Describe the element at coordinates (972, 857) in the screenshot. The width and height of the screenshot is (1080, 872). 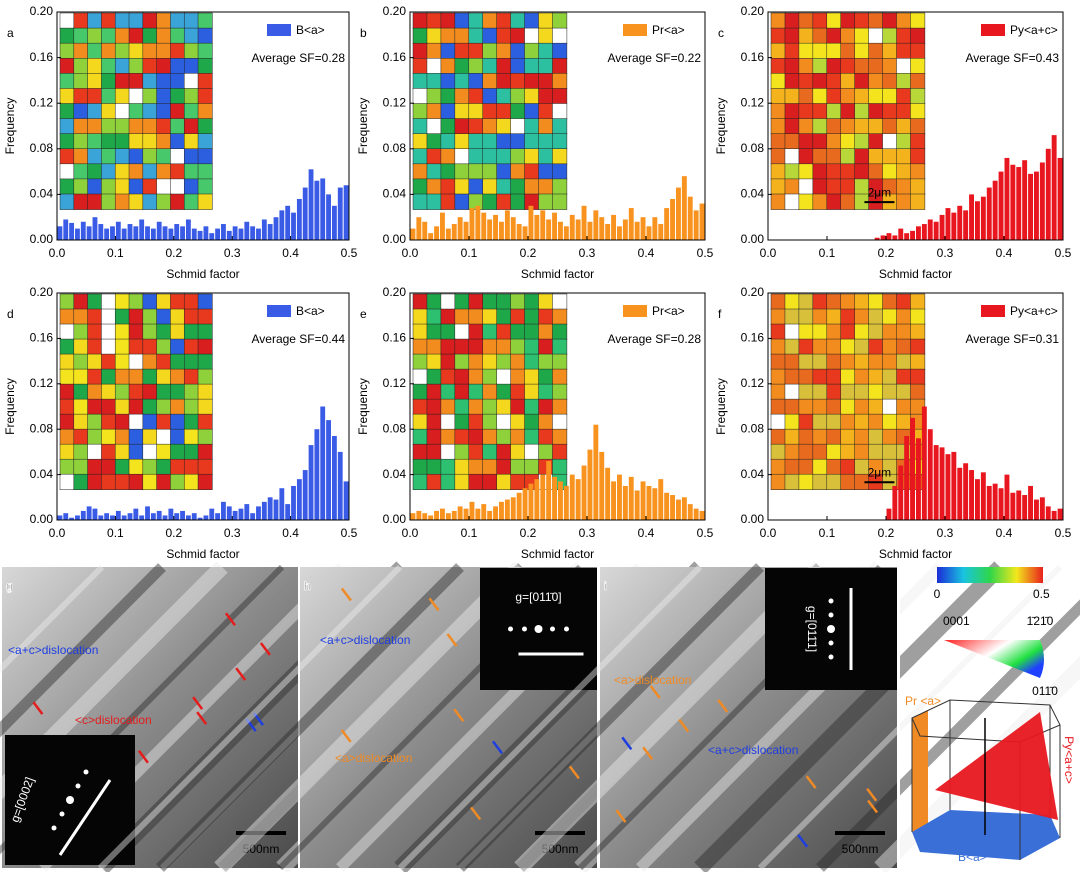
I see `plane-label: B<a>` at that location.